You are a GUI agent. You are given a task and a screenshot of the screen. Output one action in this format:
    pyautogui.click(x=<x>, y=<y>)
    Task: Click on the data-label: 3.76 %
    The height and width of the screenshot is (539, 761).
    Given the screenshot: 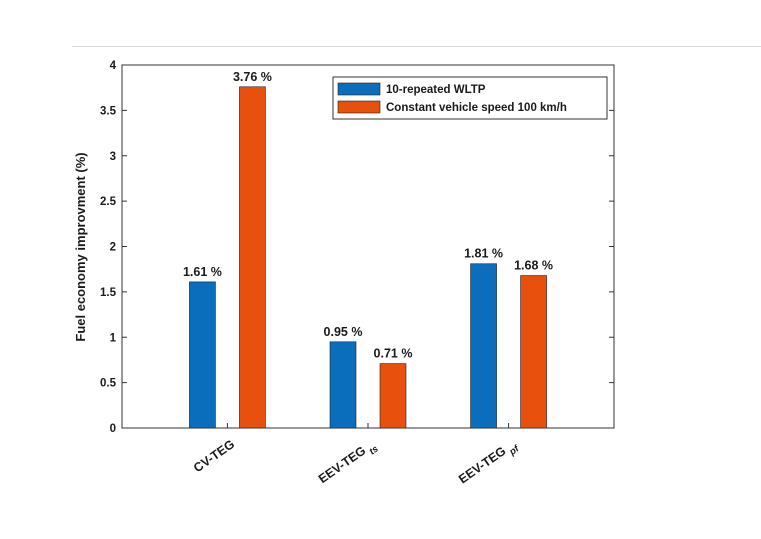 What is the action you would take?
    pyautogui.click(x=252, y=77)
    